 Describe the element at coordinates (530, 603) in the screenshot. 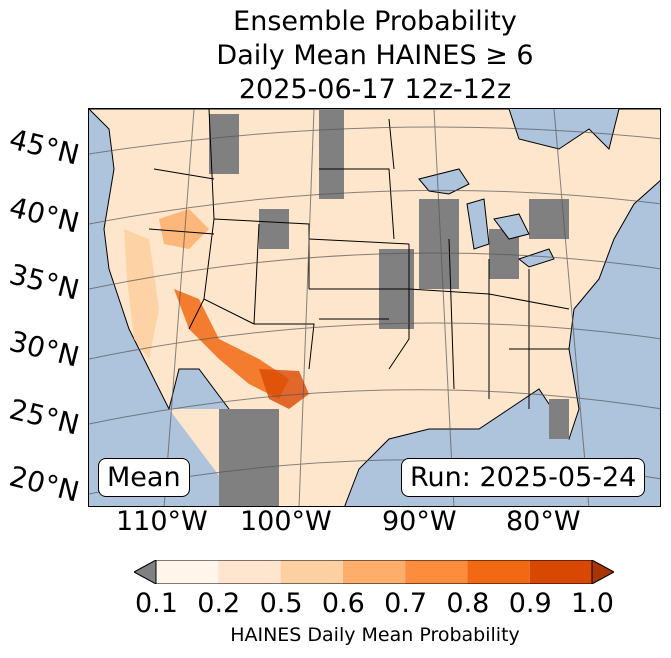

I see `colorbar-tick-label: 0.9` at that location.